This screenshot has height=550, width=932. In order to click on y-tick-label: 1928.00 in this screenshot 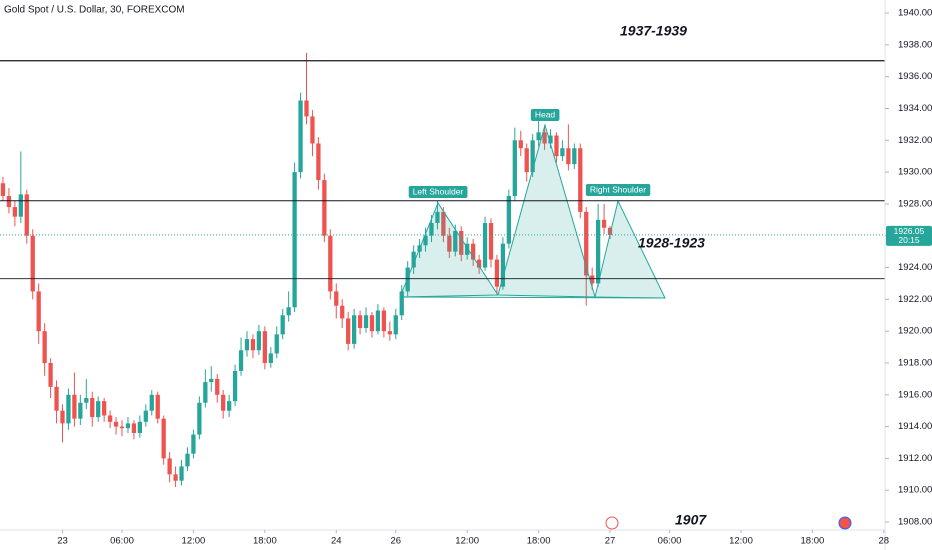, I will do `click(915, 203)`.